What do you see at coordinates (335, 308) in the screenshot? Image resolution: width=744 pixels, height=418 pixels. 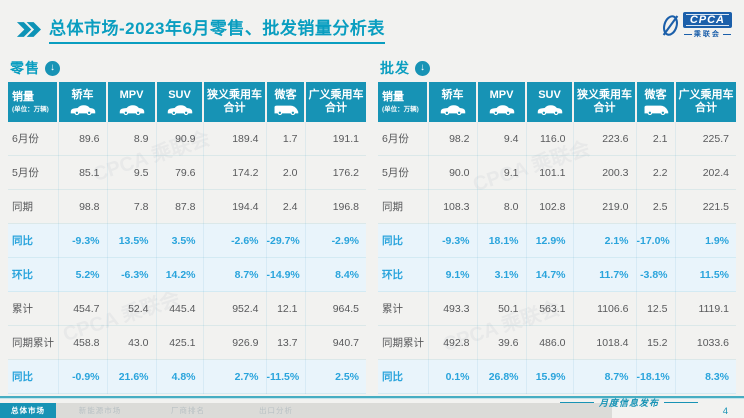 I see `table-cell: 964.5` at bounding box center [335, 308].